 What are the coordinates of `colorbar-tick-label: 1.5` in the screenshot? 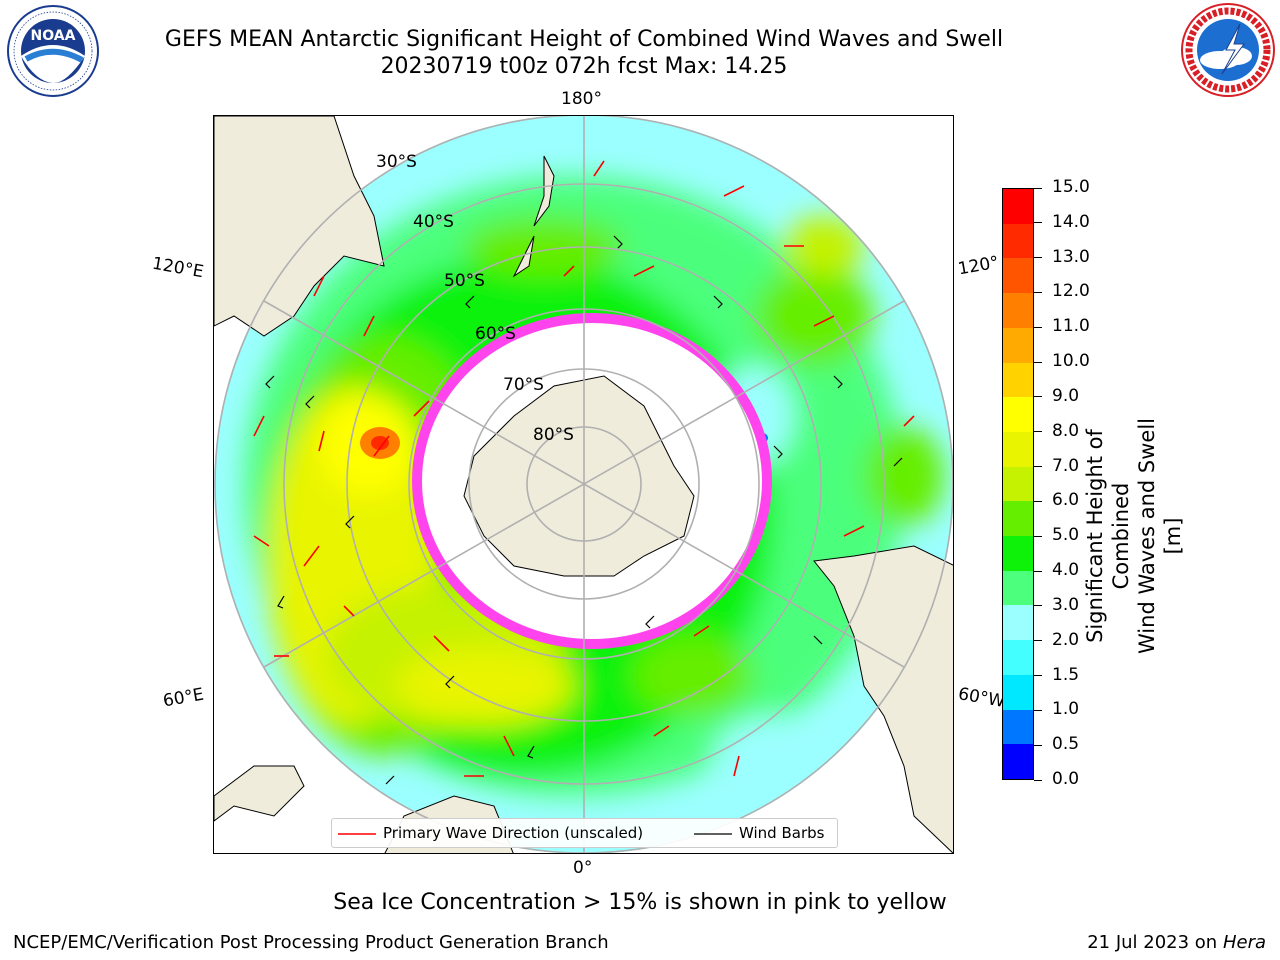 It's located at (1066, 674).